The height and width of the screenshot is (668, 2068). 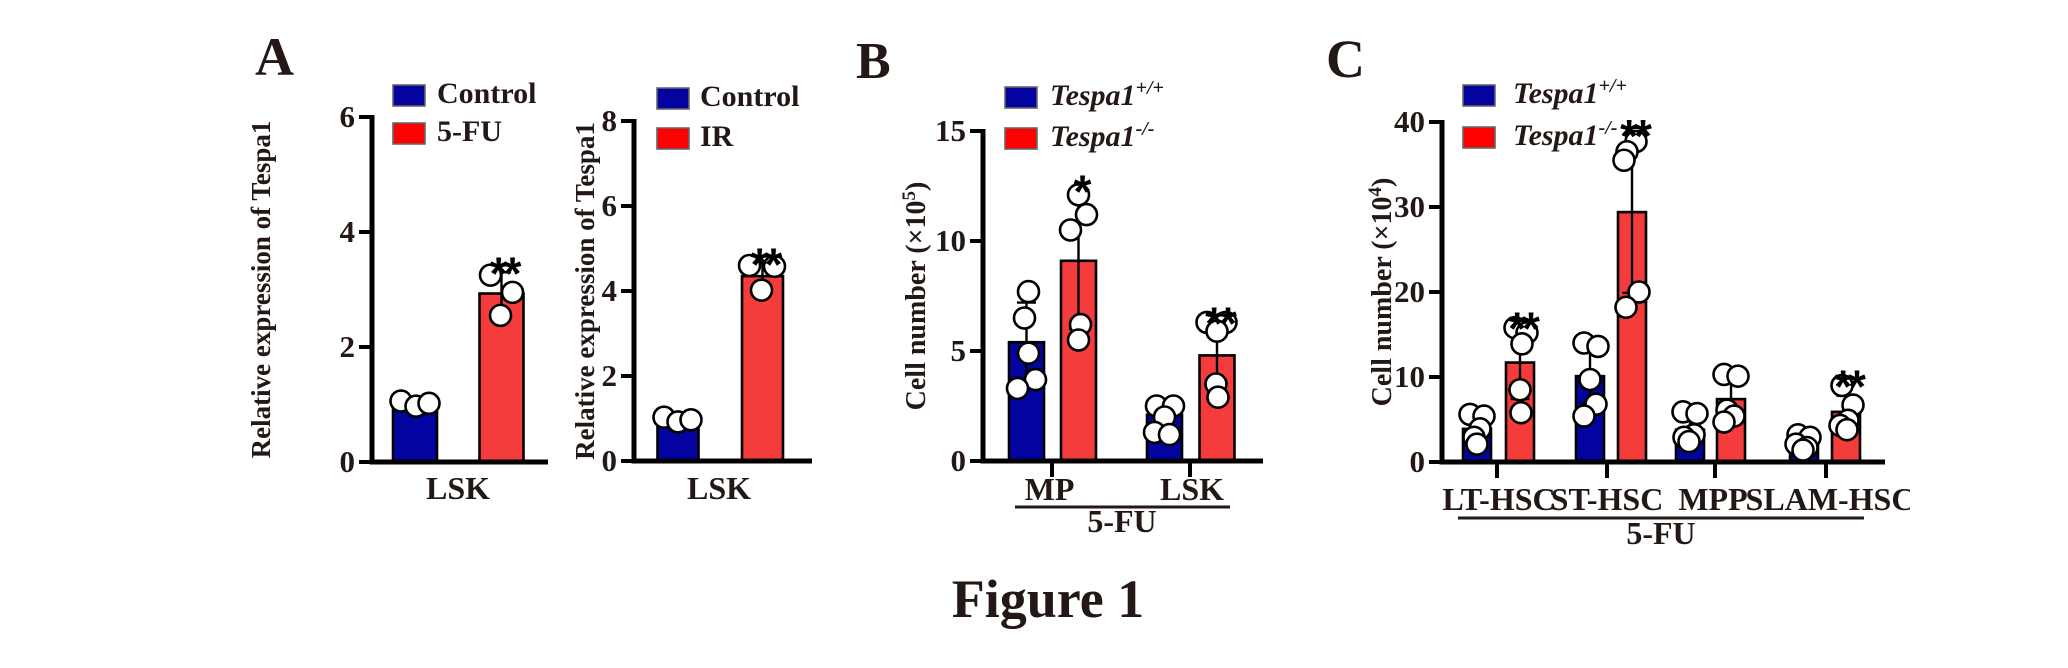 I want to click on category-label: ST-HSC, so click(x=1607, y=499).